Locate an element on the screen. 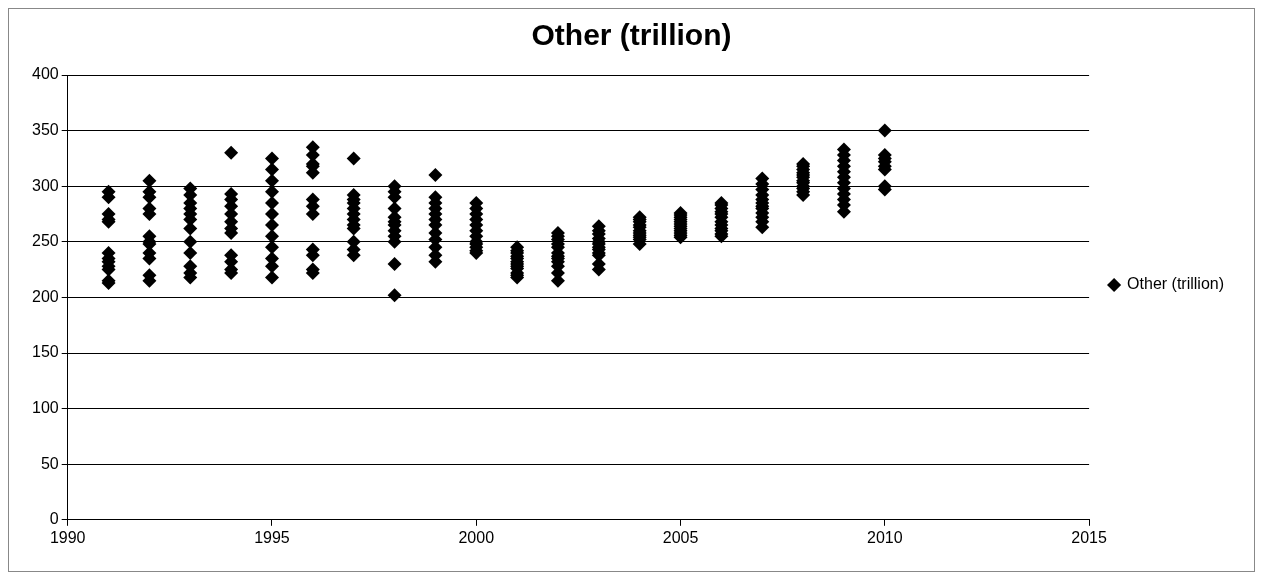 The width and height of the screenshot is (1263, 580). legend-label: Other (trillion) is located at coordinates (1175, 284).